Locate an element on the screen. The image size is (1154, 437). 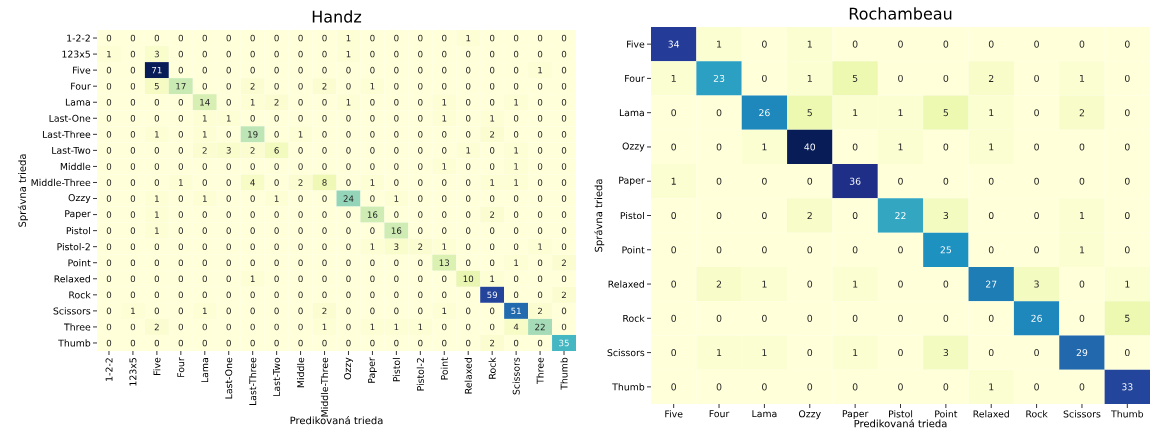
data-label: 23 is located at coordinates (719, 78).